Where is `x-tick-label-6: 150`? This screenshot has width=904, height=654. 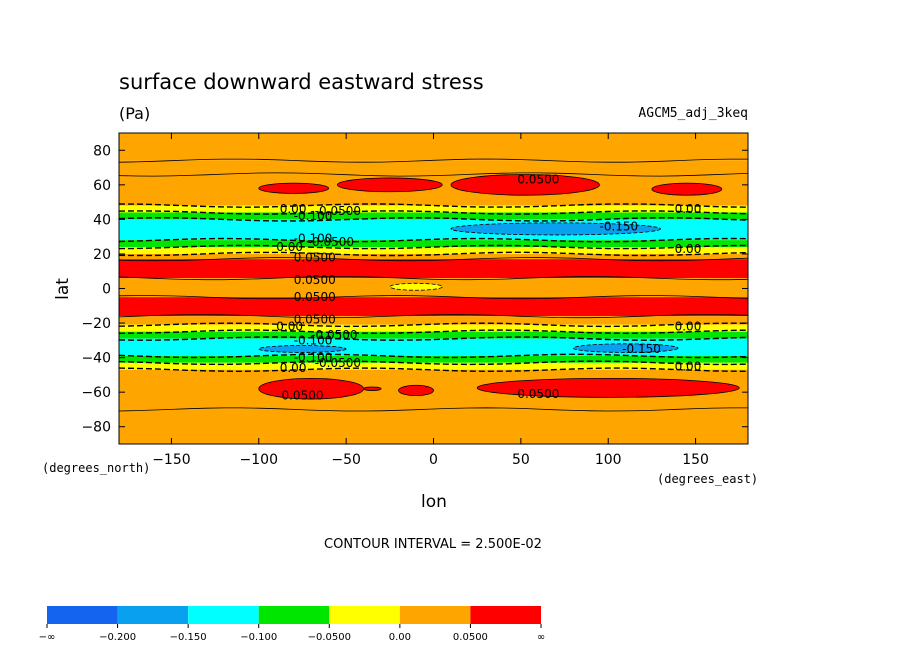
x-tick-label-6: 150 is located at coordinates (695, 460).